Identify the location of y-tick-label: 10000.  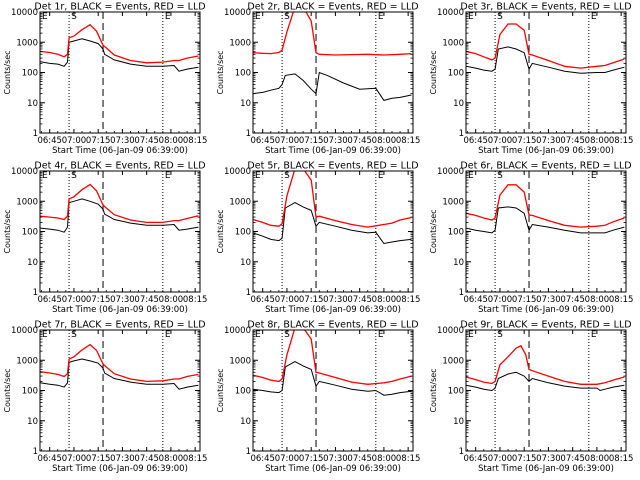
(237, 13).